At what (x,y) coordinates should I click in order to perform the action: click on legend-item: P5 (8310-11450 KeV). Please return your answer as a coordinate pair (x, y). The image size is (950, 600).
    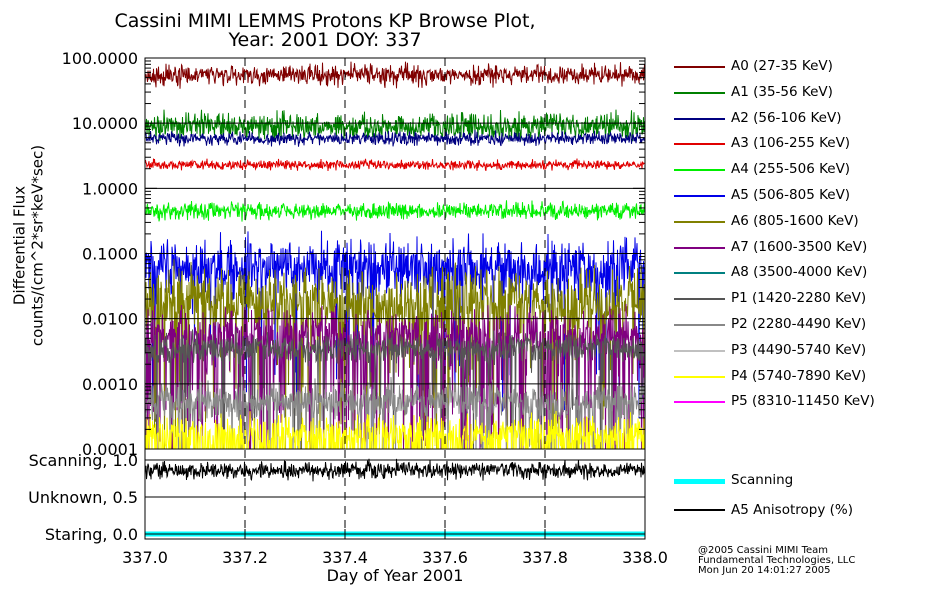
    Looking at the image, I should click on (807, 405).